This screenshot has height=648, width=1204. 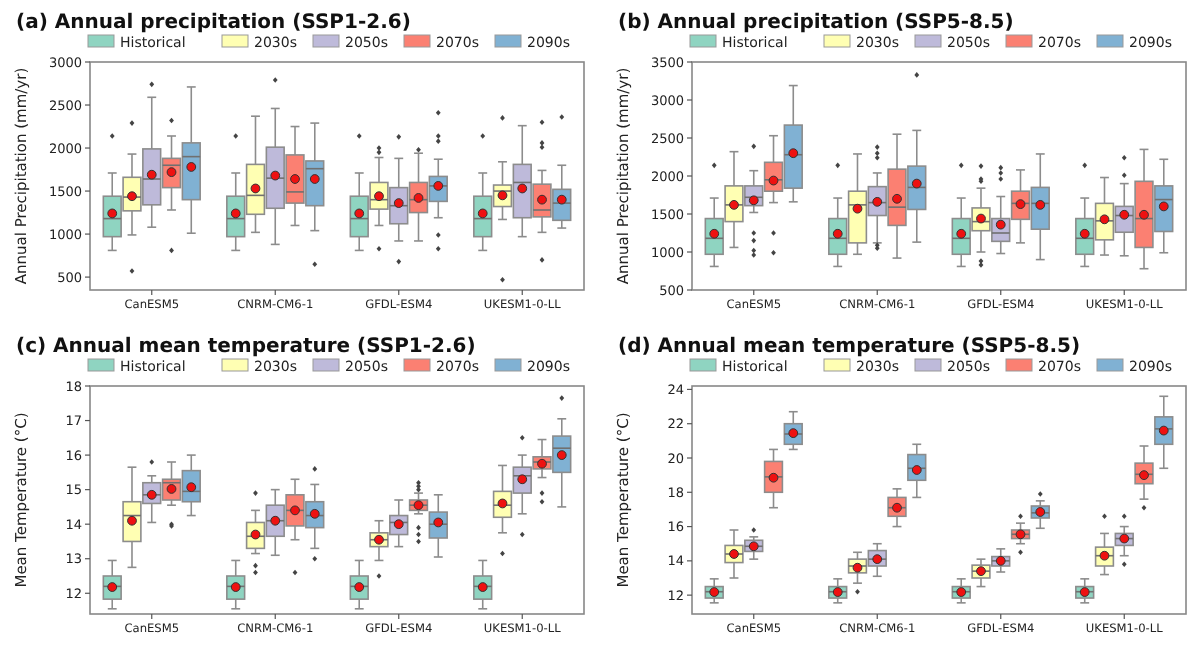 What do you see at coordinates (849, 347) in the screenshot?
I see `chart-title: (d) Annual mean temperature (SSP5-8.5)` at bounding box center [849, 347].